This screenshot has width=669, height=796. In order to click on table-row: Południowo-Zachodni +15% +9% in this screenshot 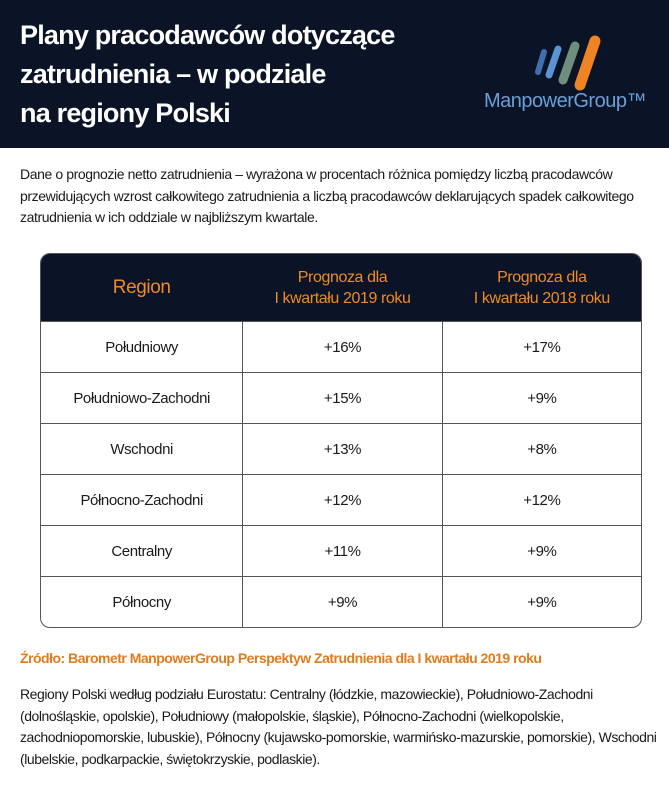, I will do `click(341, 397)`.